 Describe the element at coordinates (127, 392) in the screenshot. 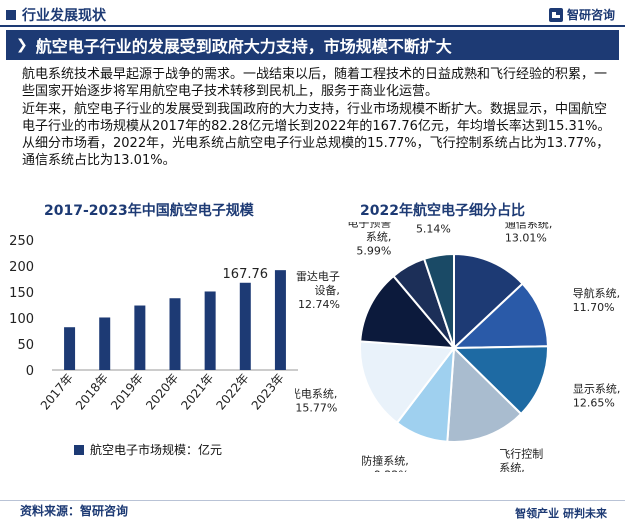

I see `x-tick-label: 2019年` at that location.